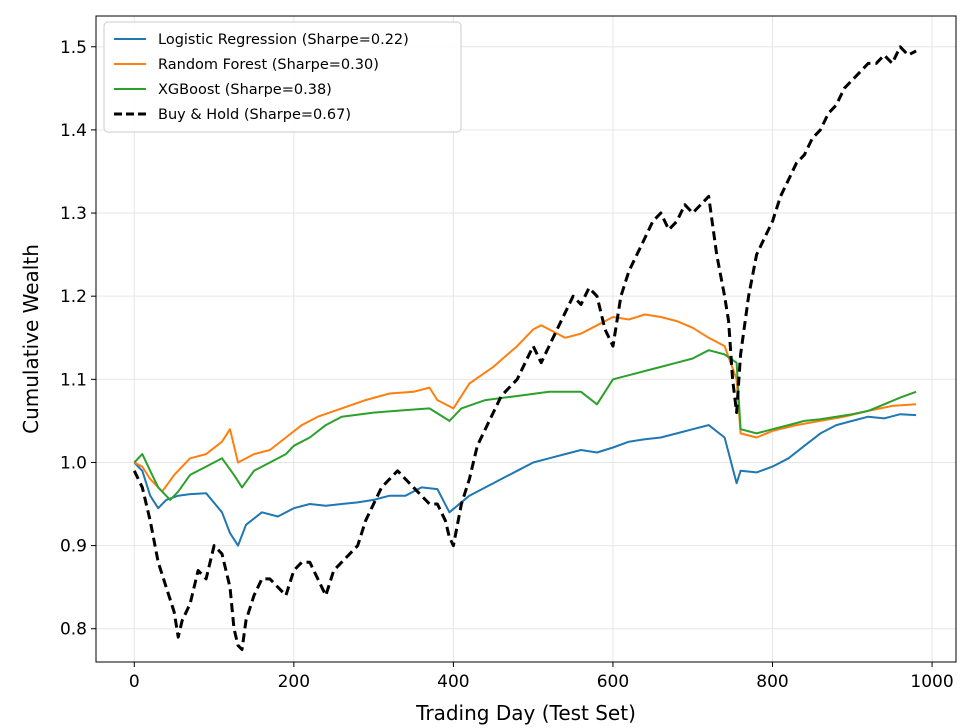 The height and width of the screenshot is (728, 960). I want to click on x-tick-label: 400, so click(453, 682).